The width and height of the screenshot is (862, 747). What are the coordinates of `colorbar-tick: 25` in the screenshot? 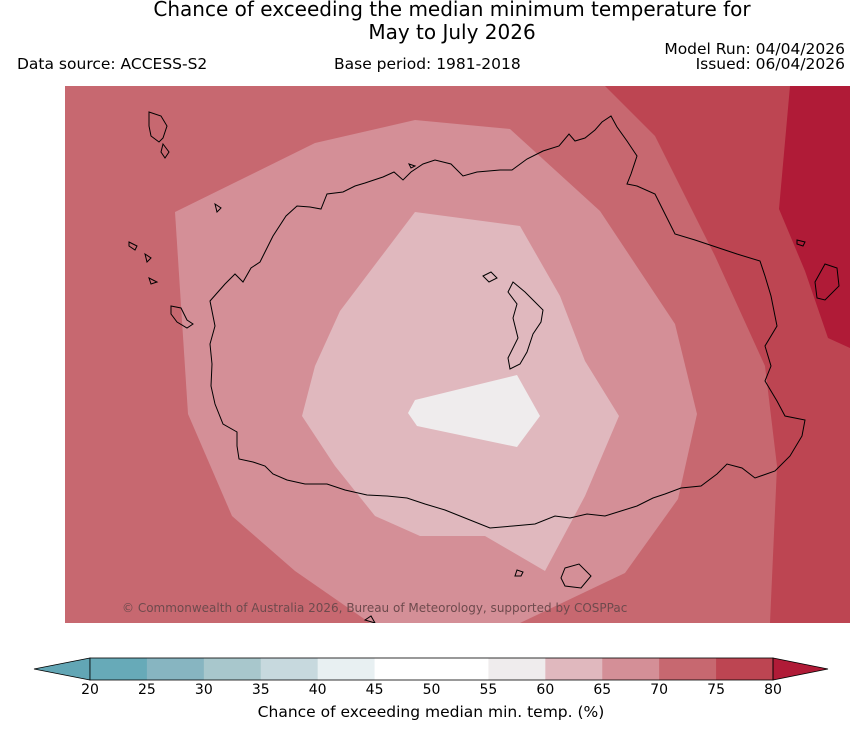 It's located at (146, 690).